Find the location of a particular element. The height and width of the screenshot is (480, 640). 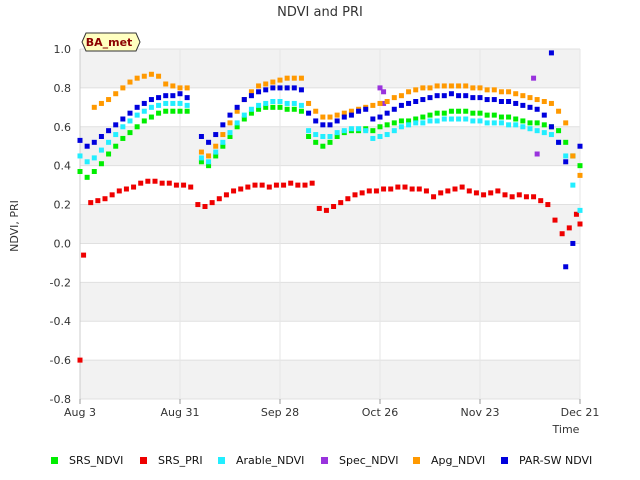

legend-item: Spec_NDVI is located at coordinates (360, 460).